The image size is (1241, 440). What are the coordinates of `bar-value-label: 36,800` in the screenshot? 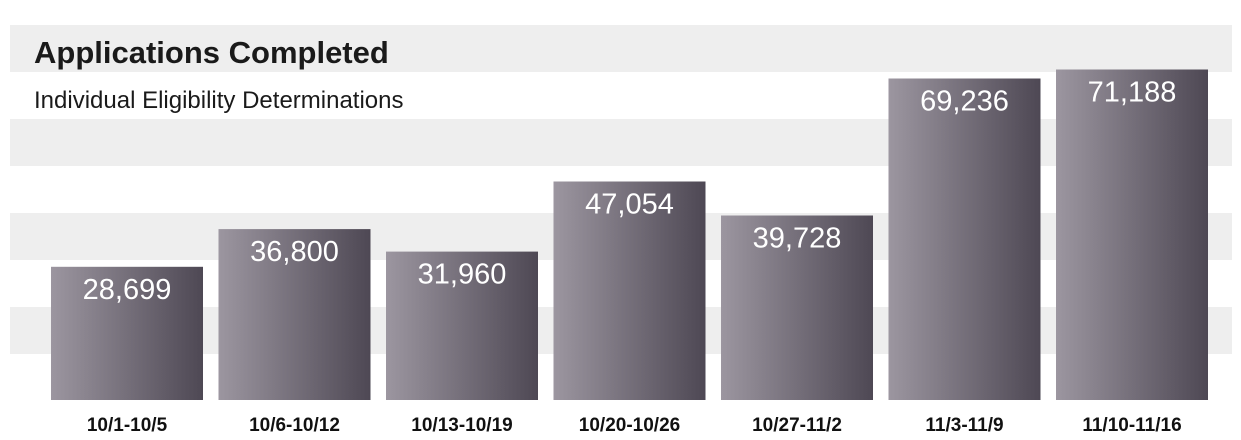 It's located at (294, 252).